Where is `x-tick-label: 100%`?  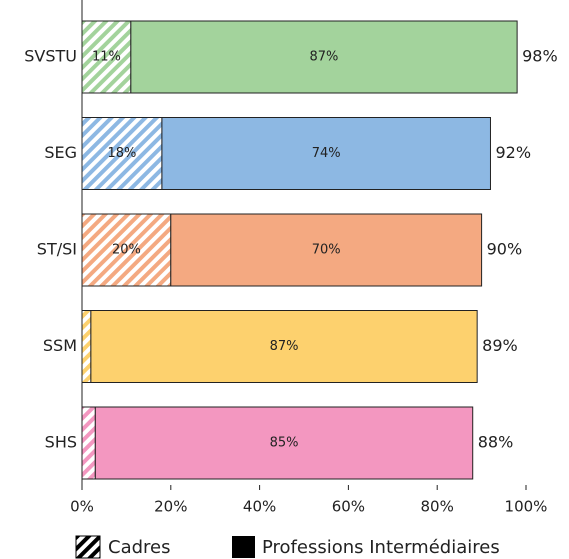
x-tick-label: 100% is located at coordinates (526, 507).